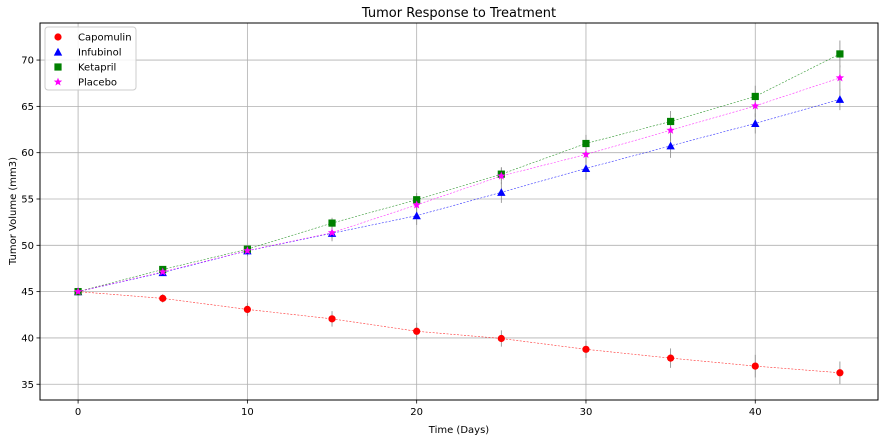 This screenshot has height=441, width=888. What do you see at coordinates (416, 412) in the screenshot?
I see `x-tick-label: 20` at bounding box center [416, 412].